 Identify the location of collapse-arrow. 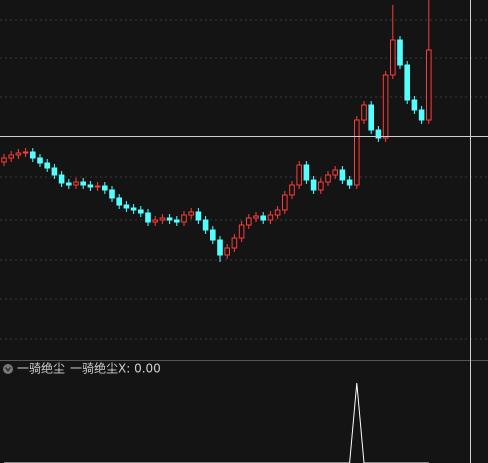
(8, 369).